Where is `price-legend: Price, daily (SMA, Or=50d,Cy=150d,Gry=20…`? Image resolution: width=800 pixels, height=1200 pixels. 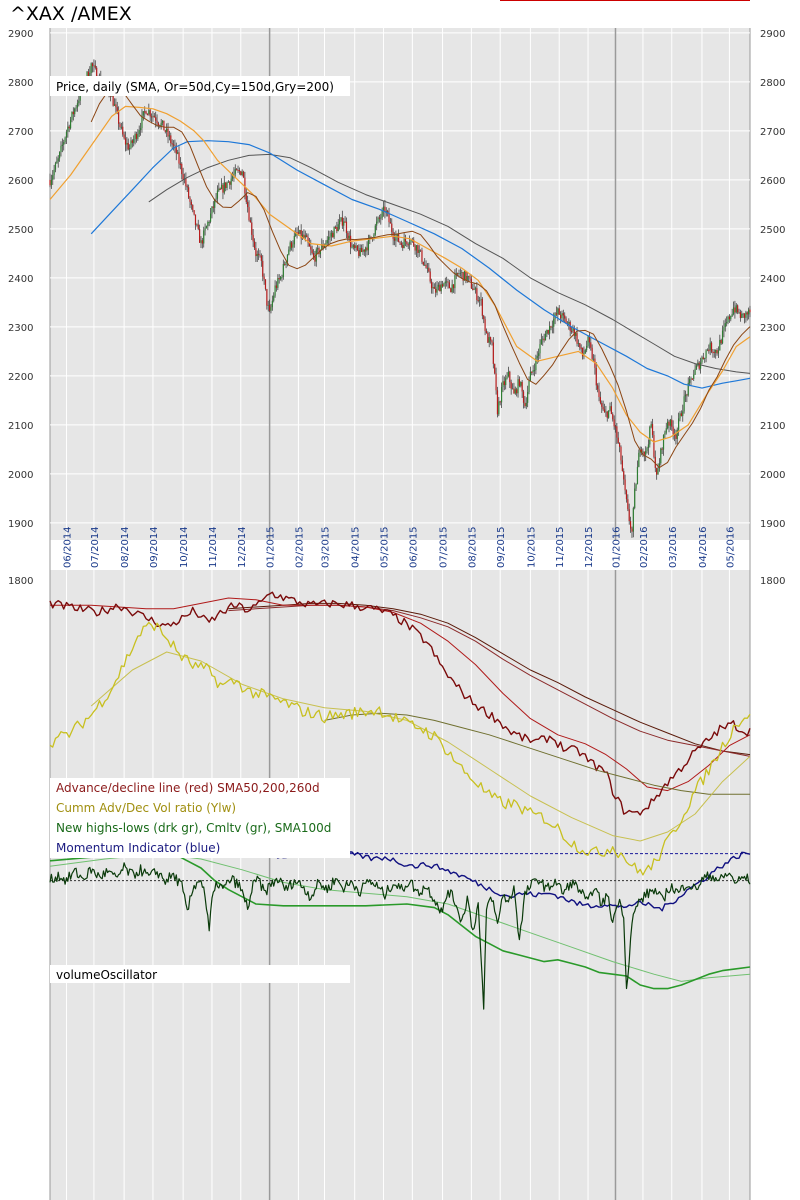
price-legend: Price, daily (SMA, Or=50d,Cy=150d,Gry=20… is located at coordinates (195, 87).